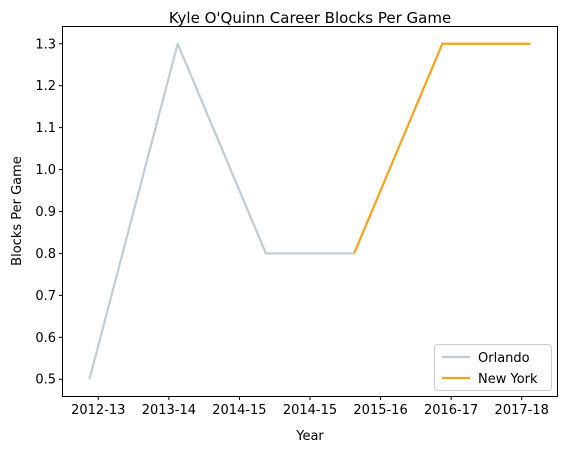 This screenshot has width=570, height=453. I want to click on x-tick-label: 2017-18, so click(522, 410).